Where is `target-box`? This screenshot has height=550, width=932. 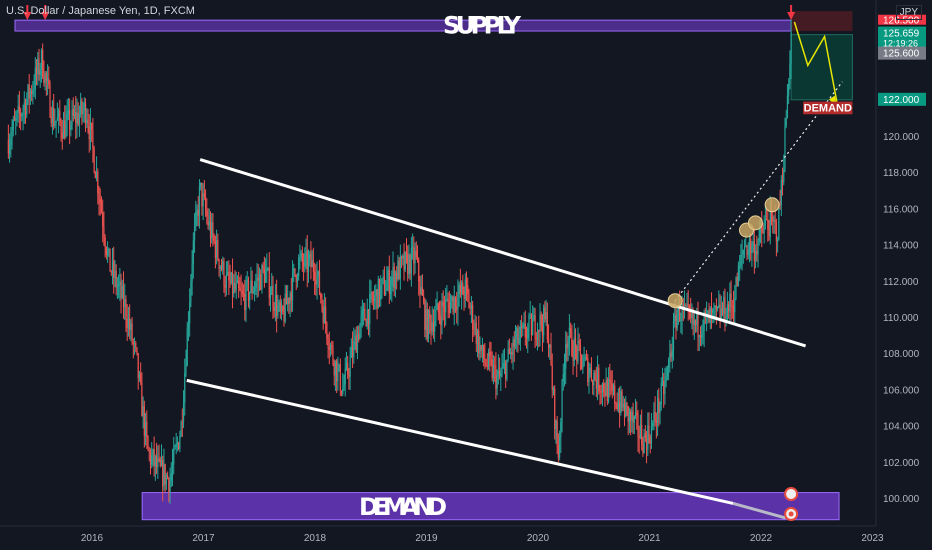 target-box is located at coordinates (821, 67).